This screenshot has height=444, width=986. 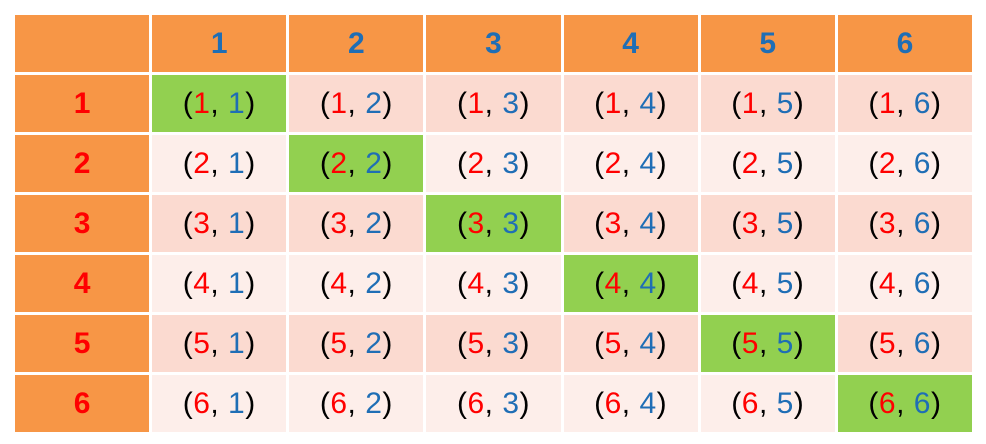 I want to click on row-header-5: 5, so click(x=82, y=343).